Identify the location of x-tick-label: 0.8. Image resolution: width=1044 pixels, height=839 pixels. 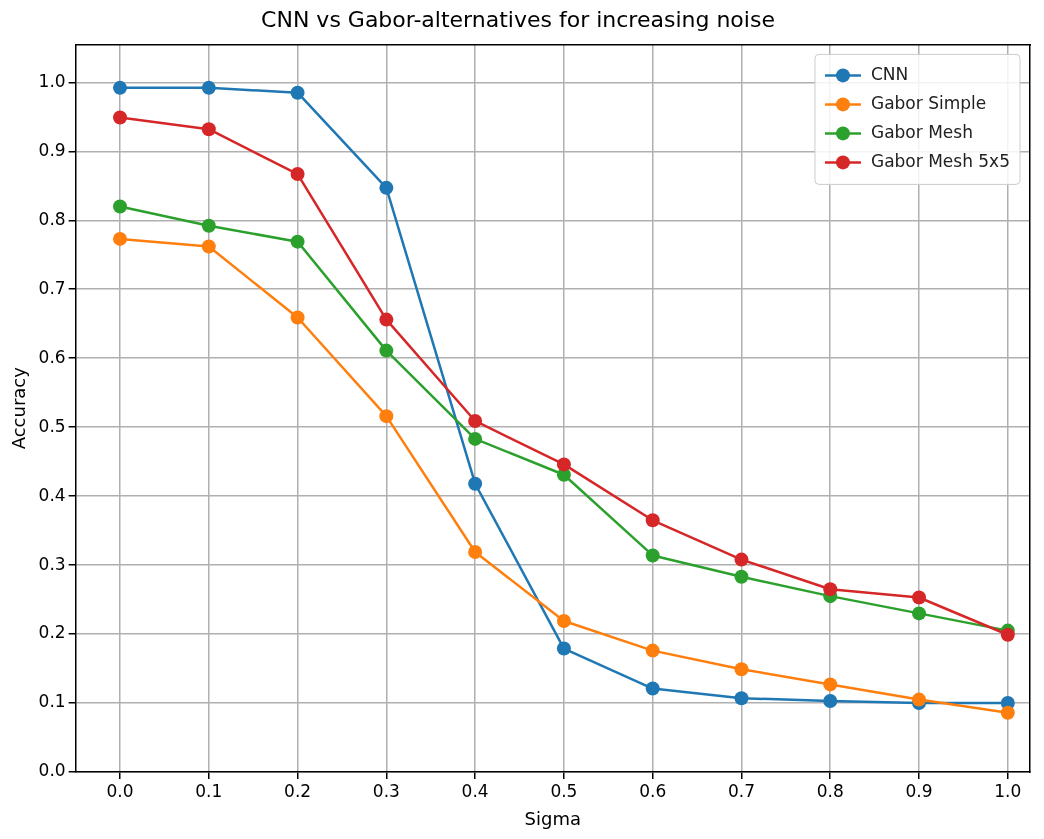
(830, 790).